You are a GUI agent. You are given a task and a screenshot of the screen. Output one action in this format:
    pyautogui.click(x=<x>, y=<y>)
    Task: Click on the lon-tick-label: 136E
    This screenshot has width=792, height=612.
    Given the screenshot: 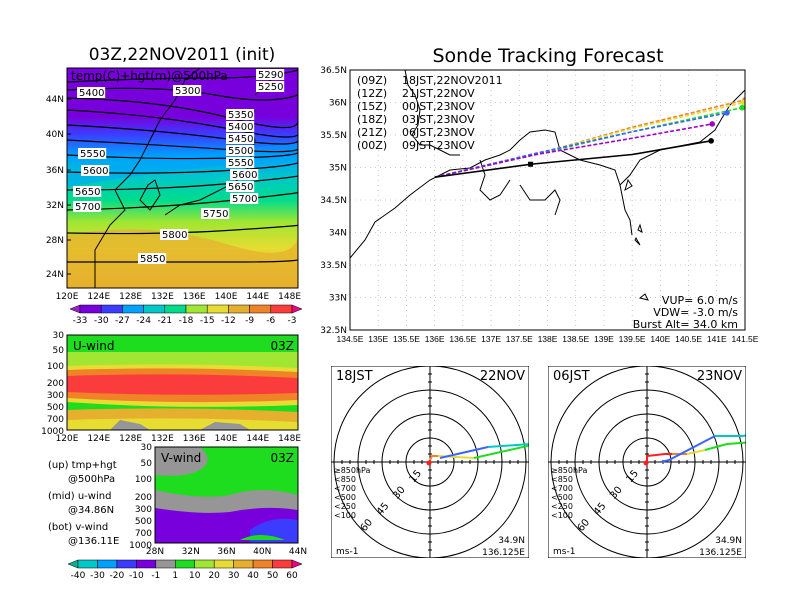 What is the action you would take?
    pyautogui.click(x=435, y=339)
    